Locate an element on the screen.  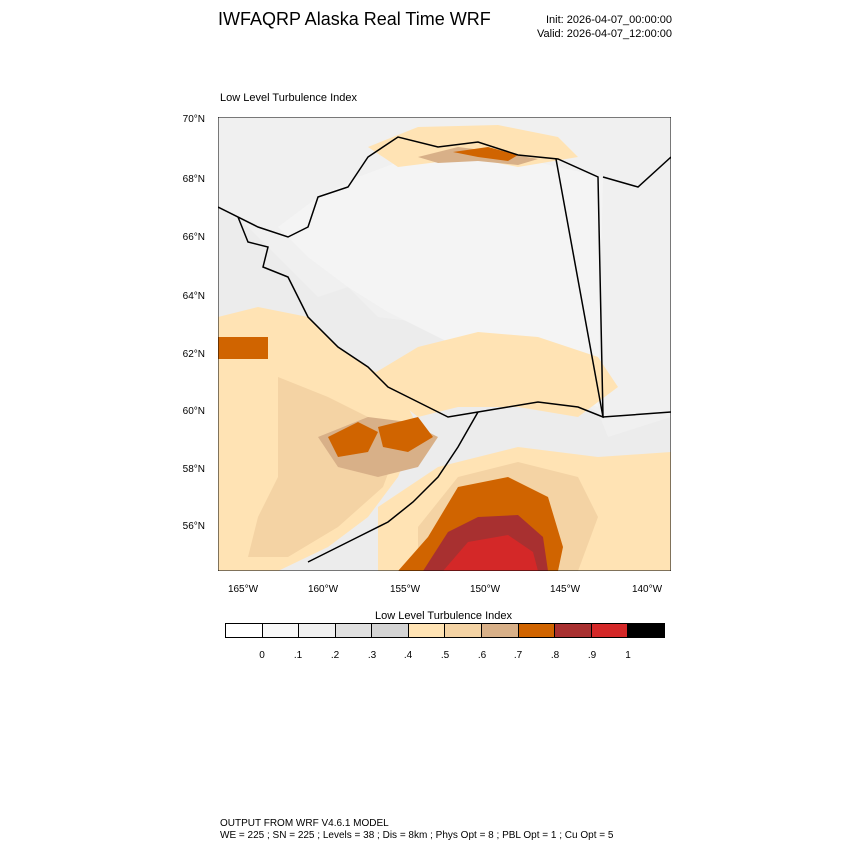
lon-label: 160°W is located at coordinates (323, 589).